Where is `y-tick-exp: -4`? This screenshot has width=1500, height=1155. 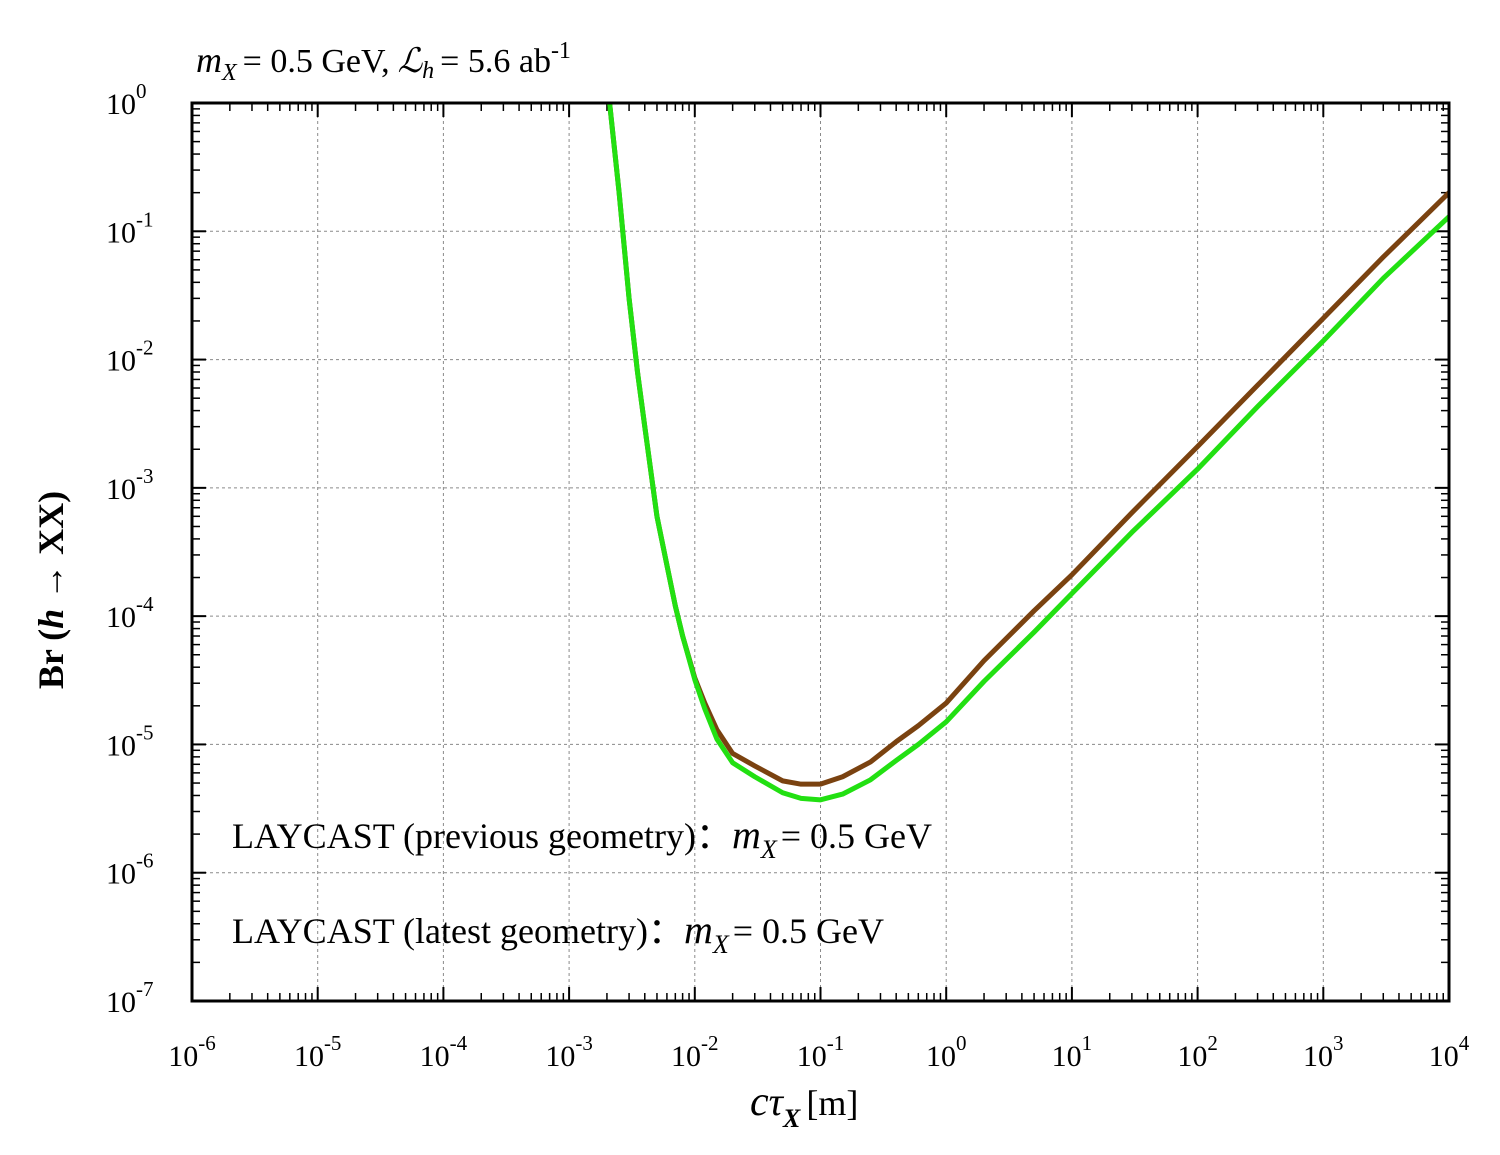 y-tick-exp: -4 is located at coordinates (145, 604).